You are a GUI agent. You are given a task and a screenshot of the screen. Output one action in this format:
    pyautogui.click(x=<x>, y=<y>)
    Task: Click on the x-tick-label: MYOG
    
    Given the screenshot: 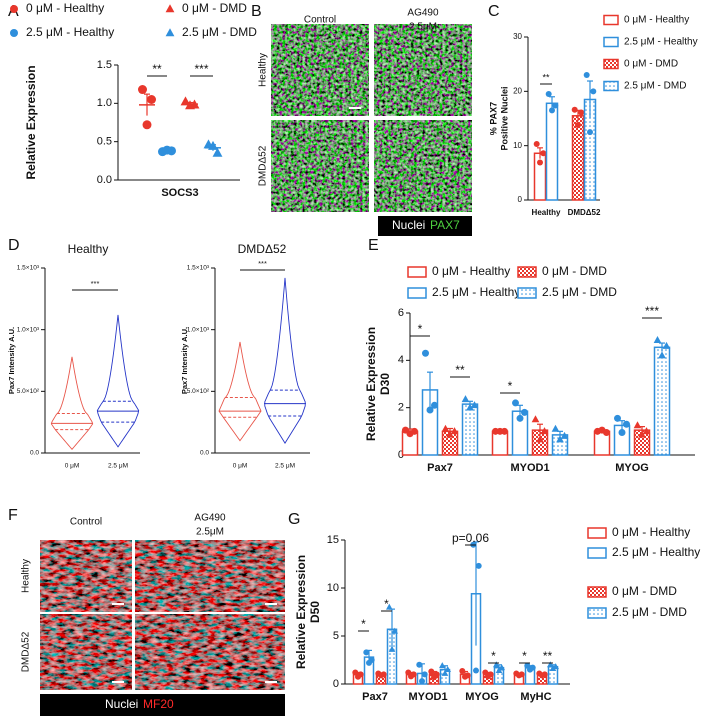 What is the action you would take?
    pyautogui.click(x=632, y=468)
    